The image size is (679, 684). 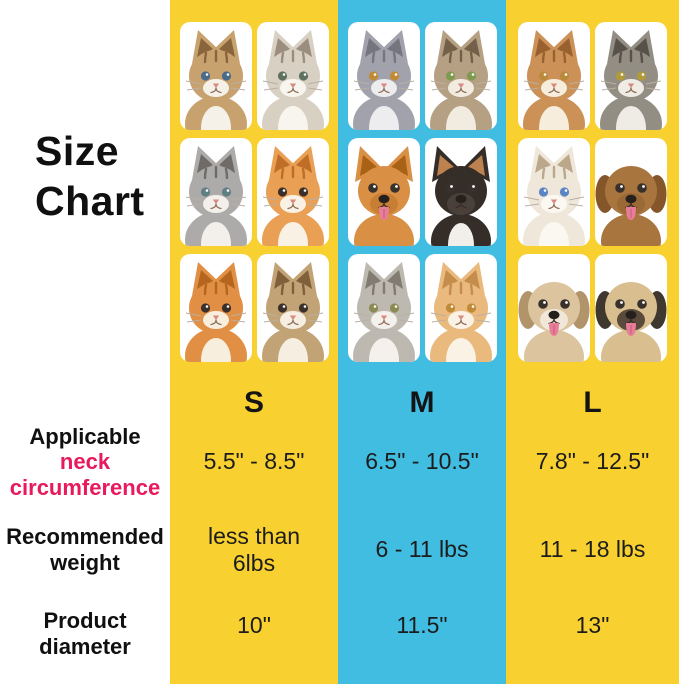 What do you see at coordinates (422, 192) in the screenshot?
I see `pet-photo-grid-m` at bounding box center [422, 192].